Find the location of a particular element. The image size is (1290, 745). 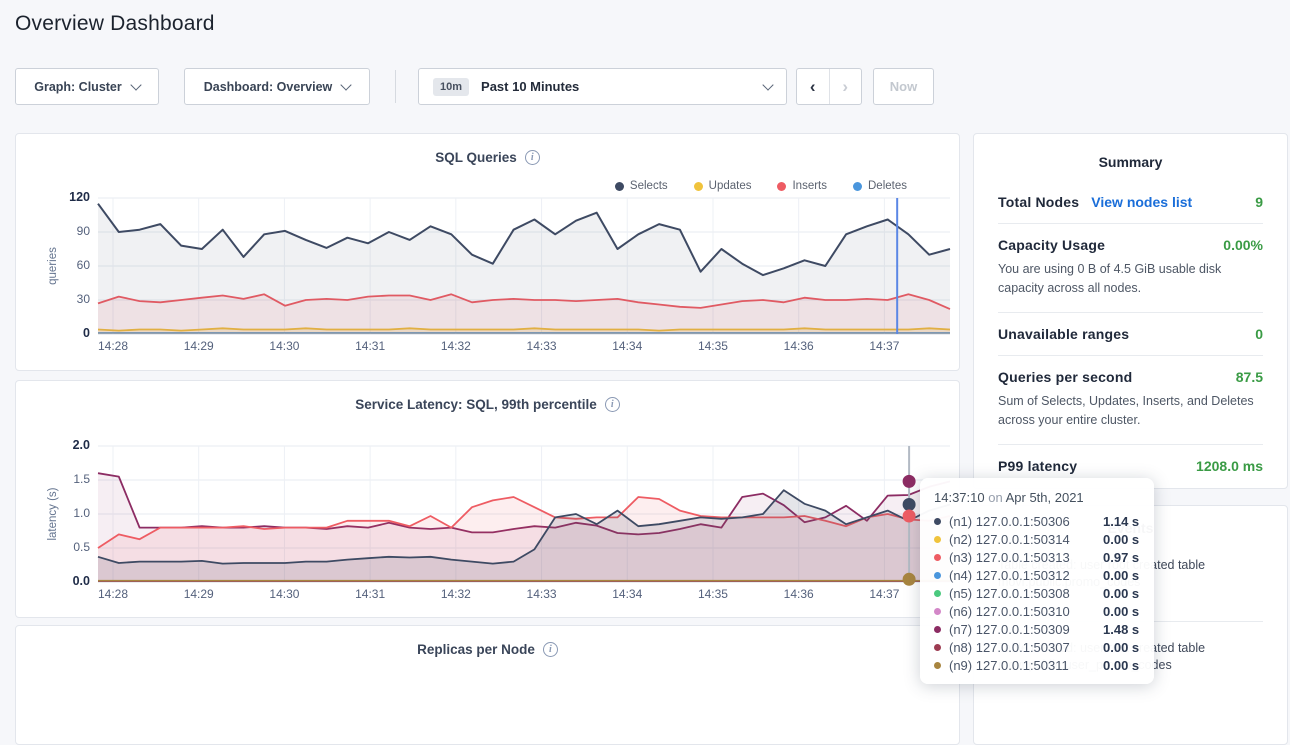

y-axis-tick: 0.5 is located at coordinates (81, 547).